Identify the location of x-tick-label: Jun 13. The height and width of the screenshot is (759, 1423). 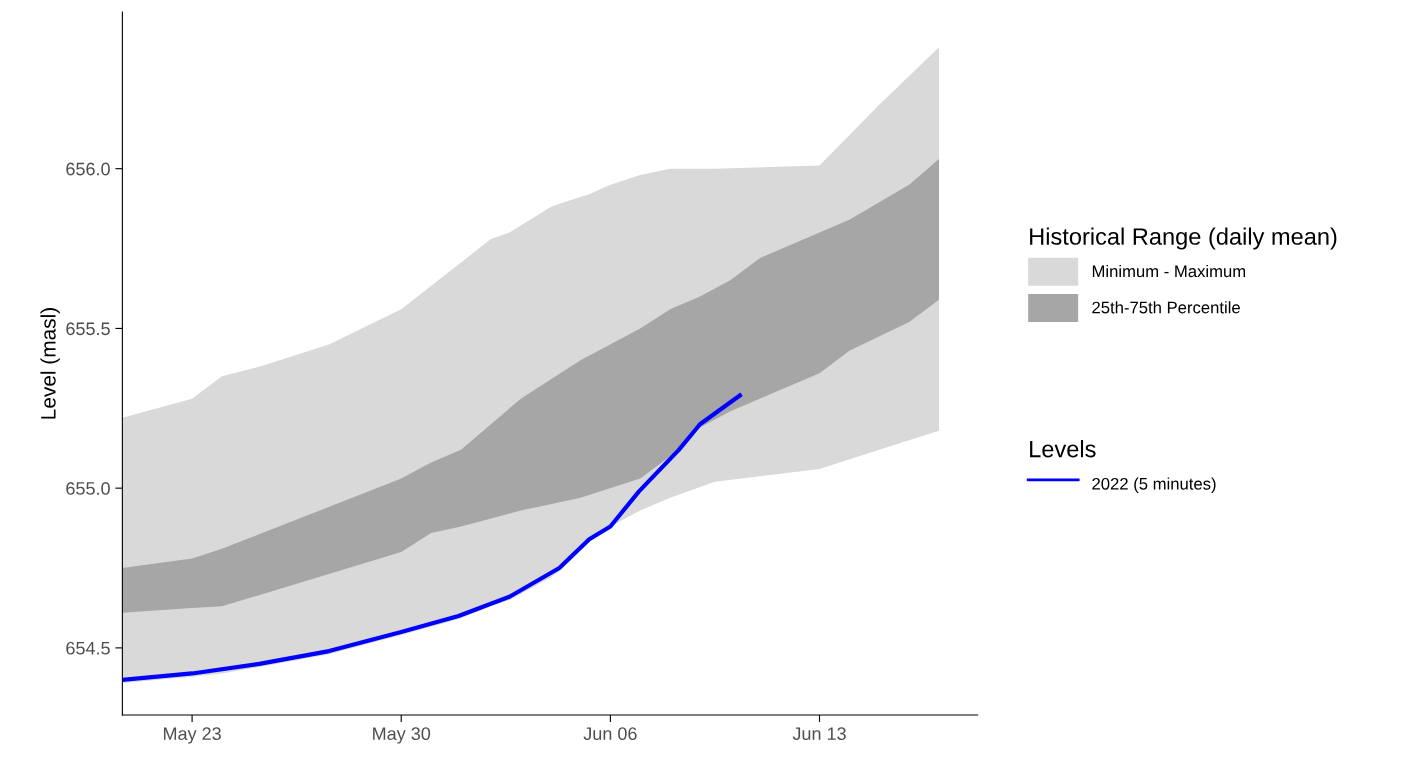
(819, 734).